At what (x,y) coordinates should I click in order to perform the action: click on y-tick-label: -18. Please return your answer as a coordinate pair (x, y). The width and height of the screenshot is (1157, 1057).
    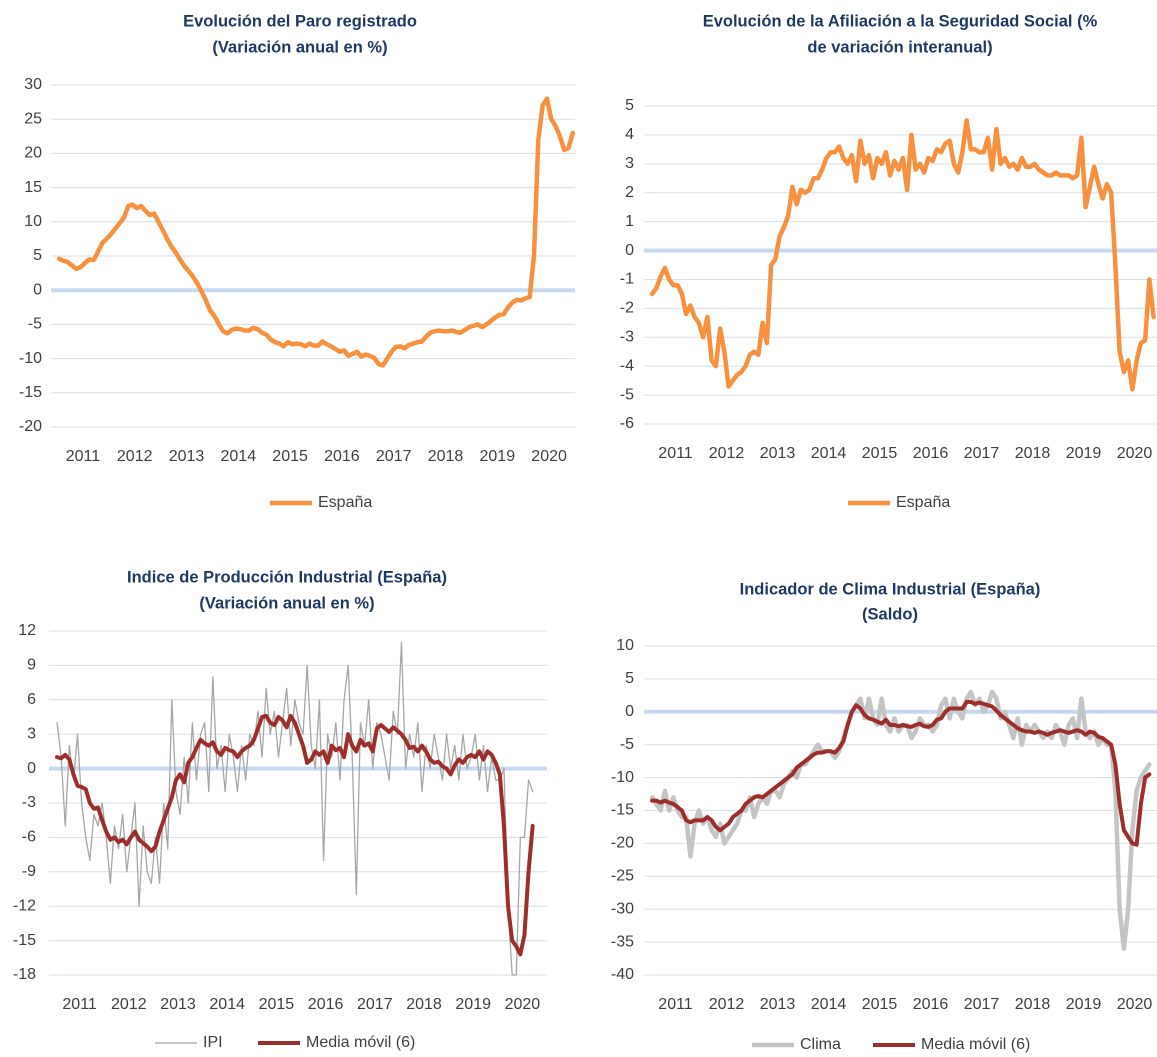
    Looking at the image, I should click on (24, 974).